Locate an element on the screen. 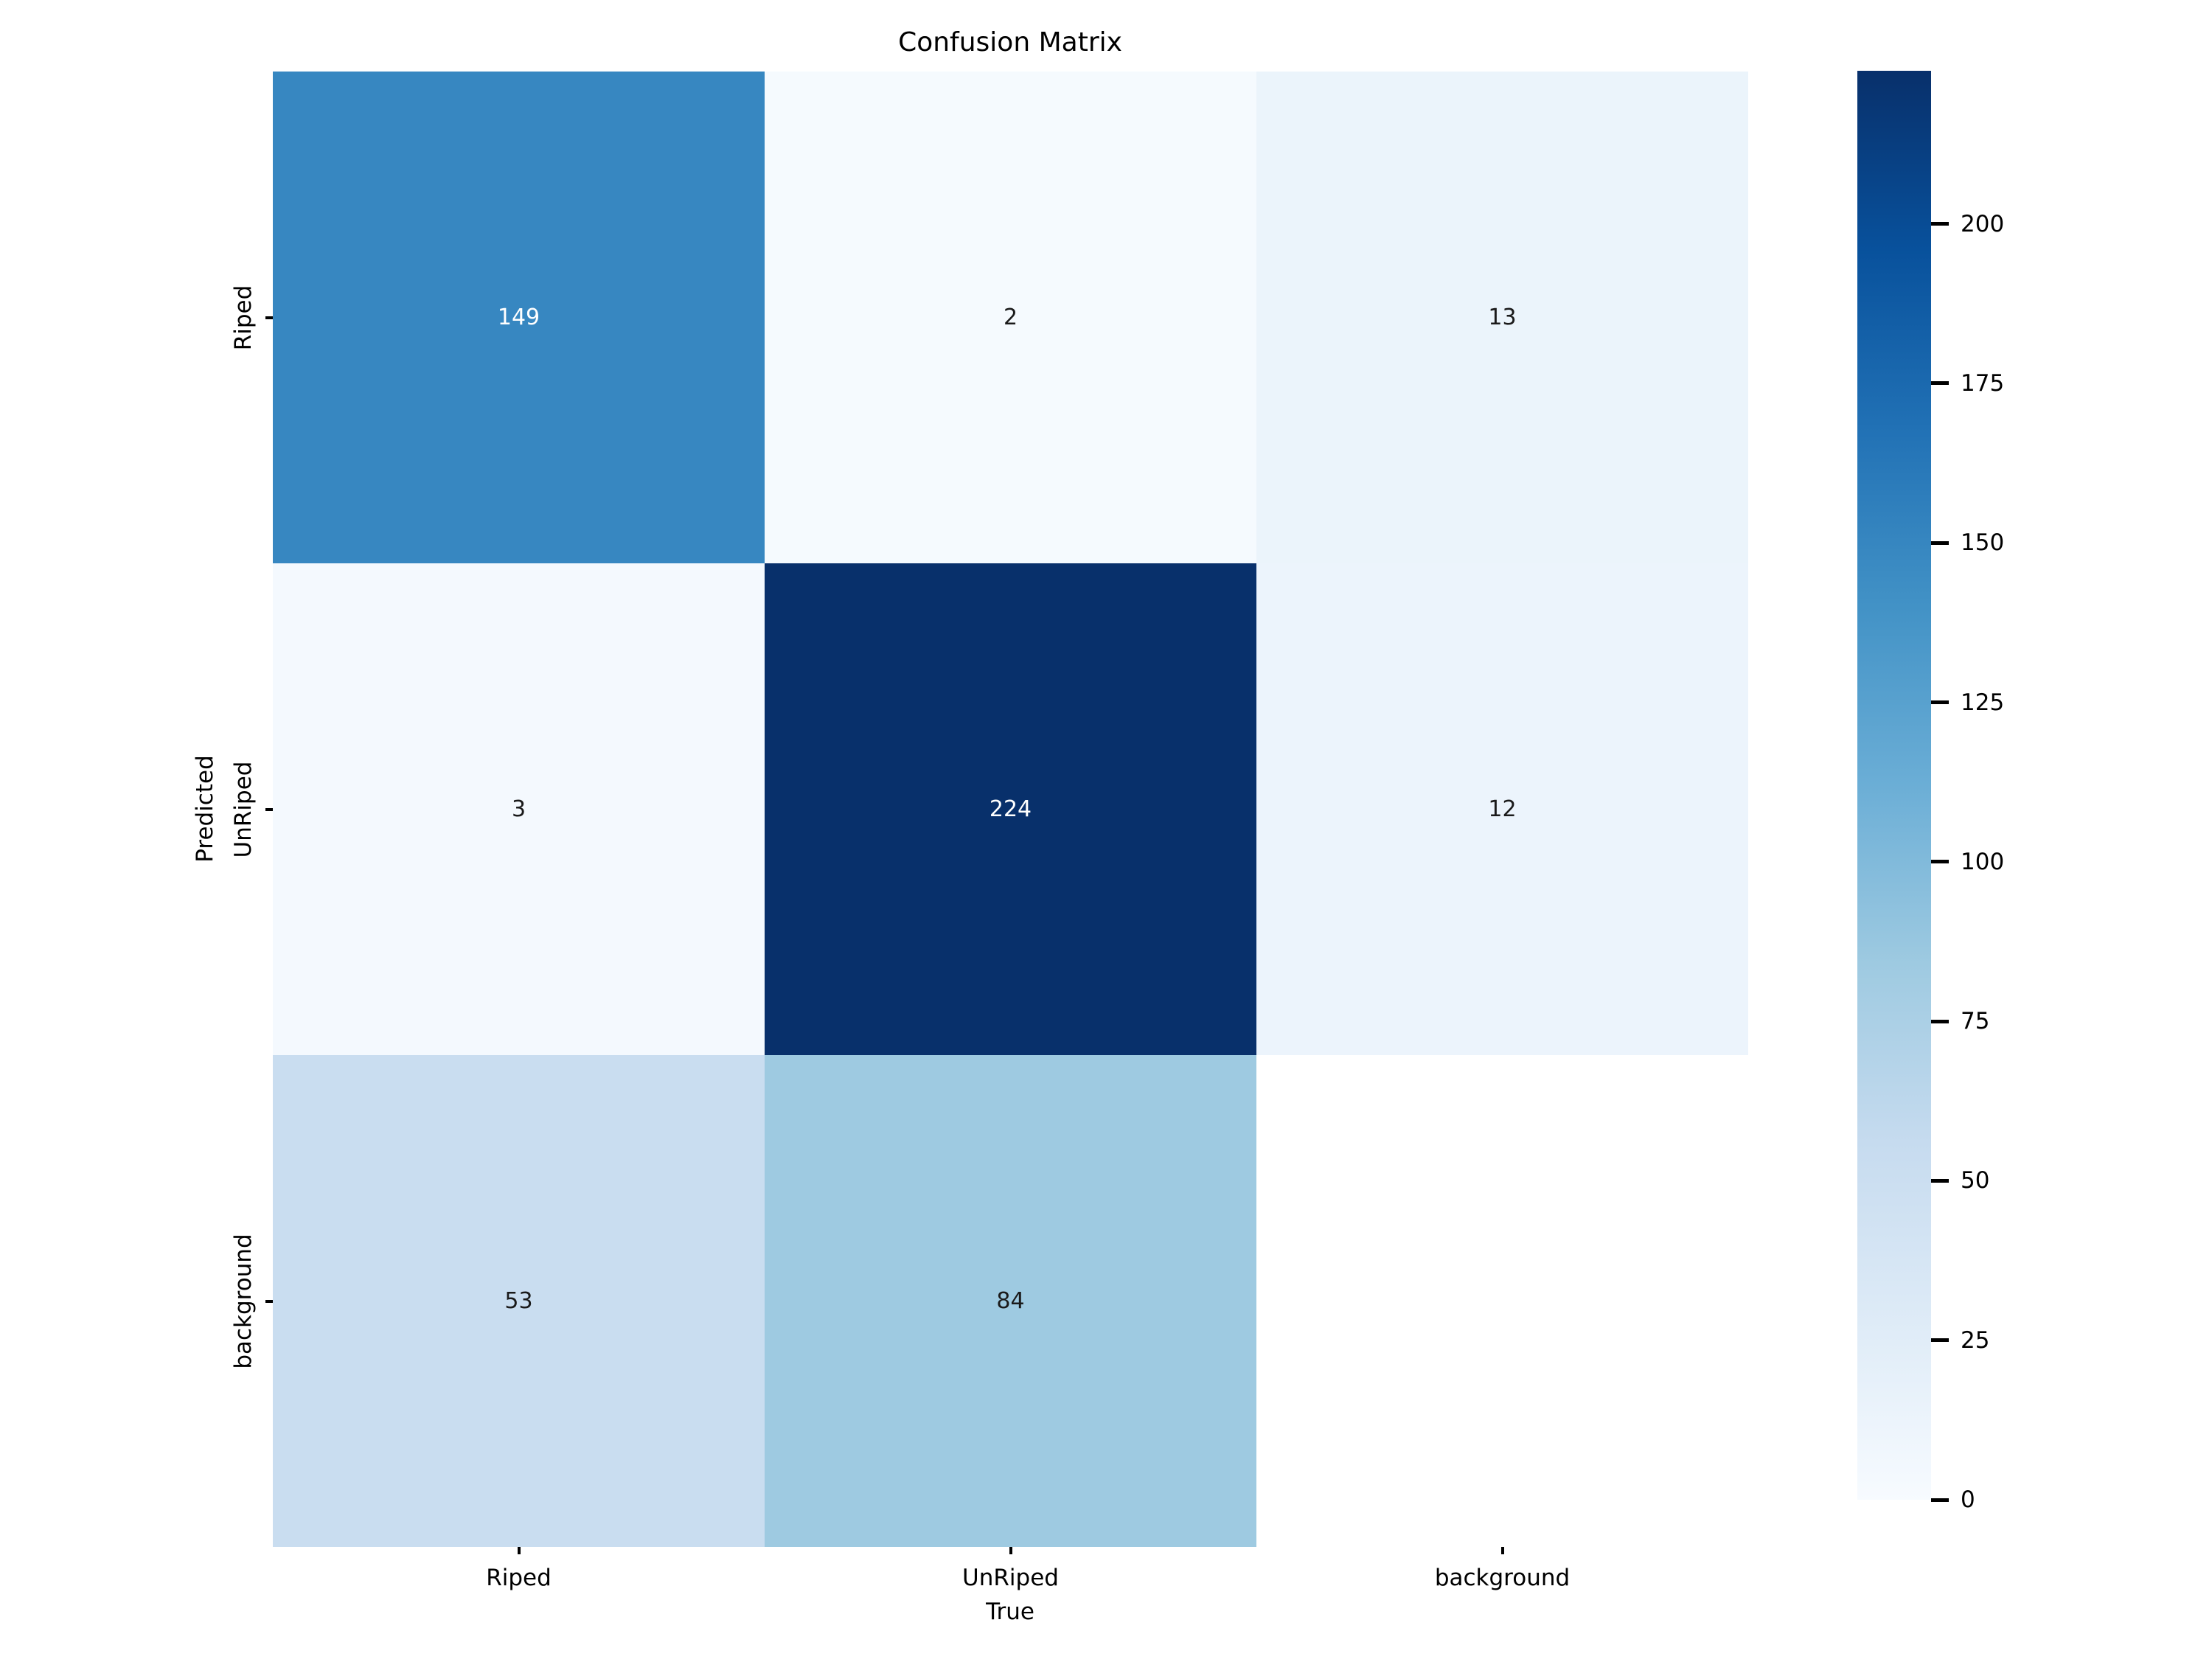  heatmap-cell: 2 is located at coordinates (1010, 317).